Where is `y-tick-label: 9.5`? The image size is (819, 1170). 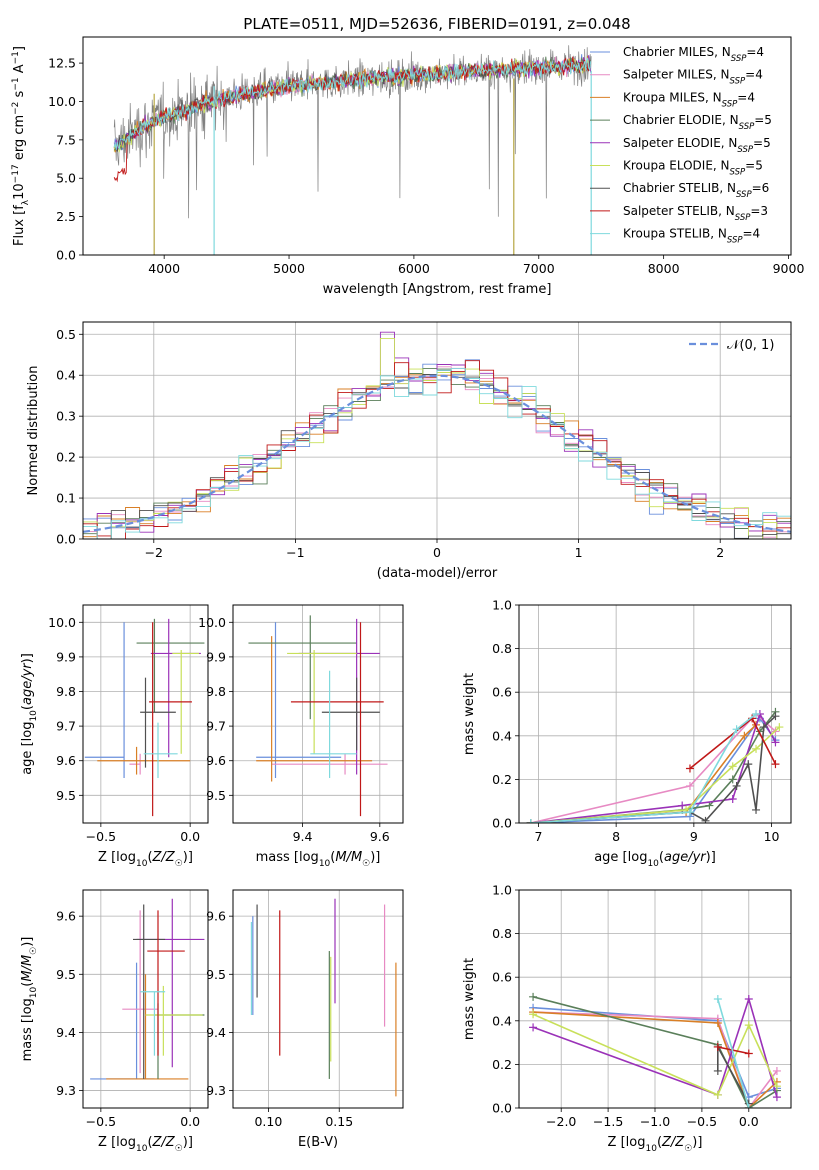
y-tick-label: 9.5 is located at coordinates (216, 795).